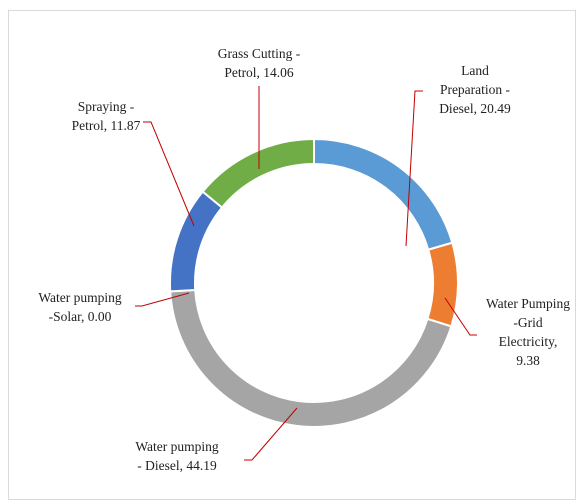 This screenshot has height=501, width=577. Describe the element at coordinates (177, 456) in the screenshot. I see `data-label-water-pumping-diesel: Water pumping - Diesel, 44.19` at that location.